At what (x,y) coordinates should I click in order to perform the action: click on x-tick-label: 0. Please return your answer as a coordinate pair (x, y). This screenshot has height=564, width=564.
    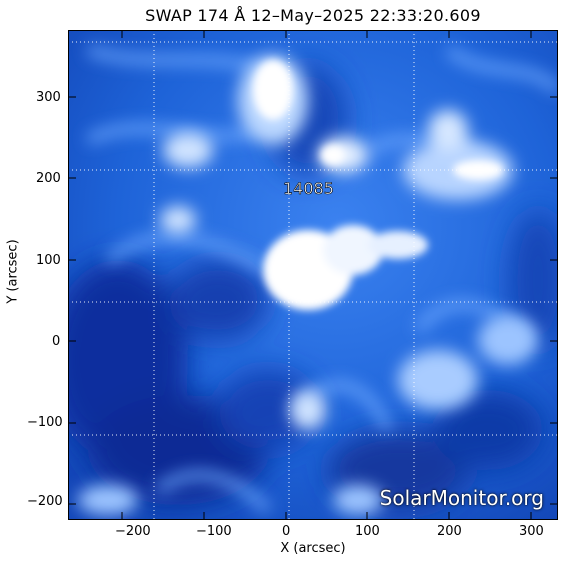
    Looking at the image, I should click on (286, 531).